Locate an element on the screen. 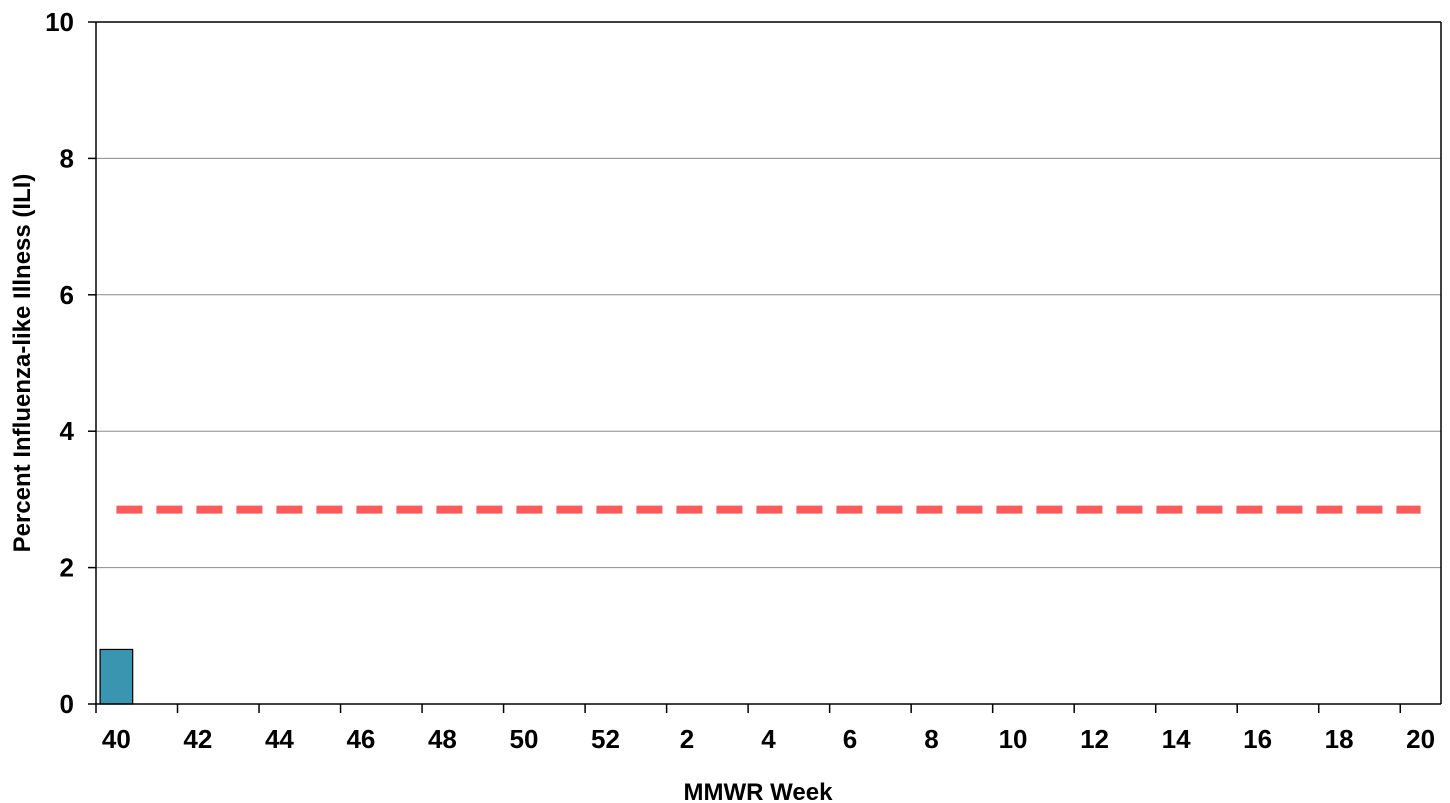 The height and width of the screenshot is (803, 1450). x-axis-title: MMWR Week is located at coordinates (759, 791).